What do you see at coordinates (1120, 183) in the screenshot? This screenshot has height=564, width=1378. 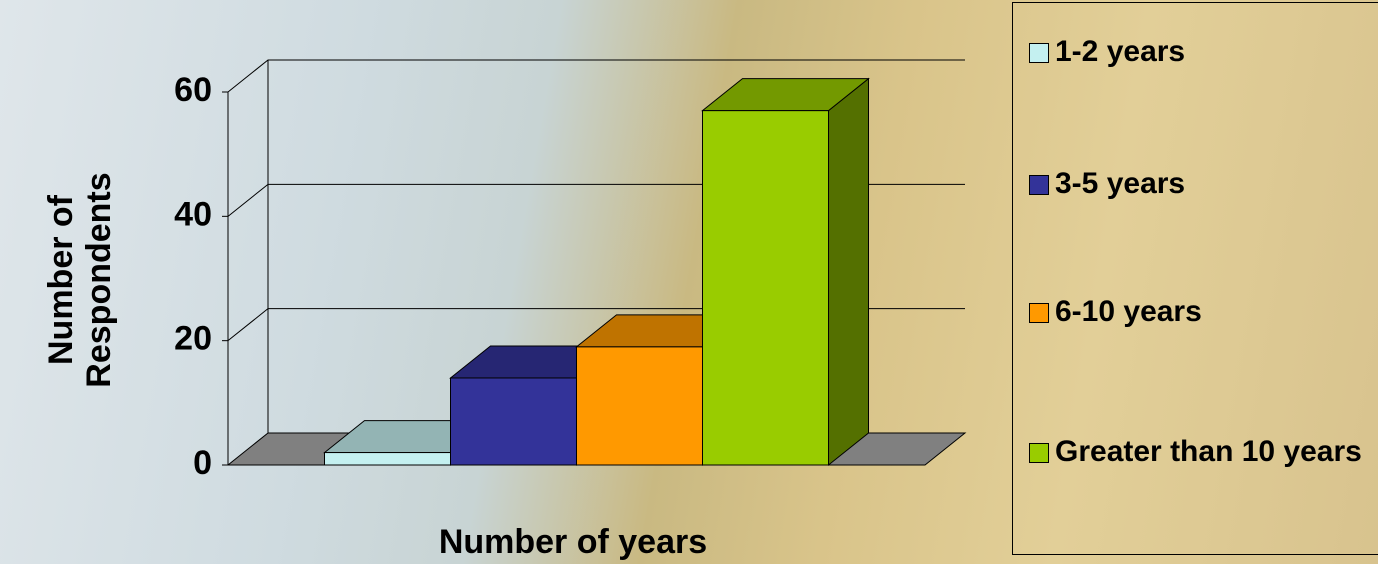 I see `legend-label: 3-5 years` at bounding box center [1120, 183].